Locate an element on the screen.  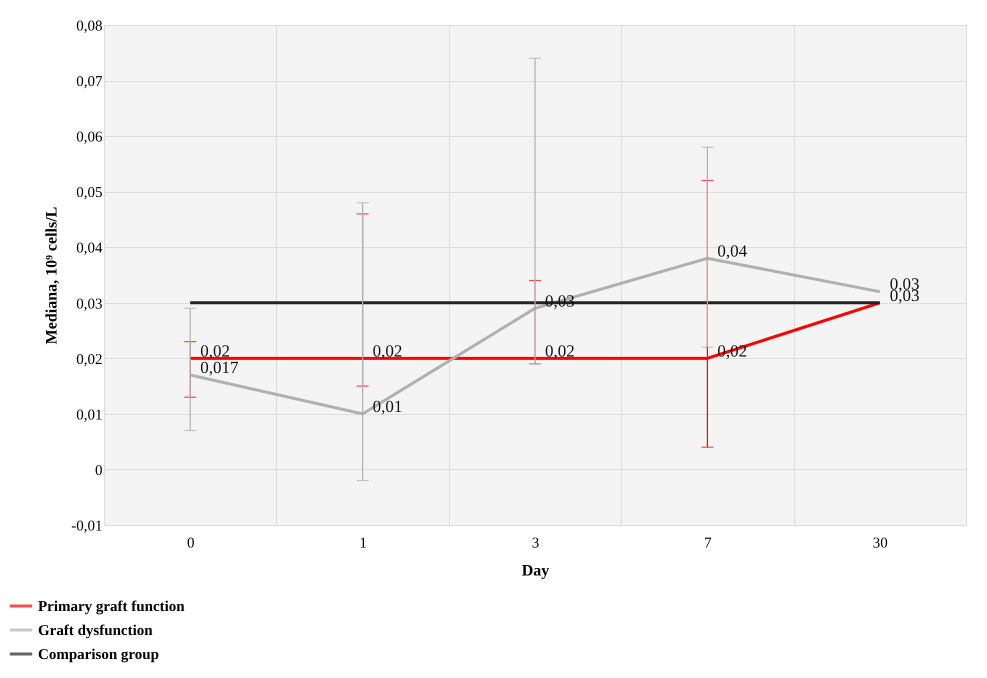
x-tick-label: 0 is located at coordinates (190, 544).